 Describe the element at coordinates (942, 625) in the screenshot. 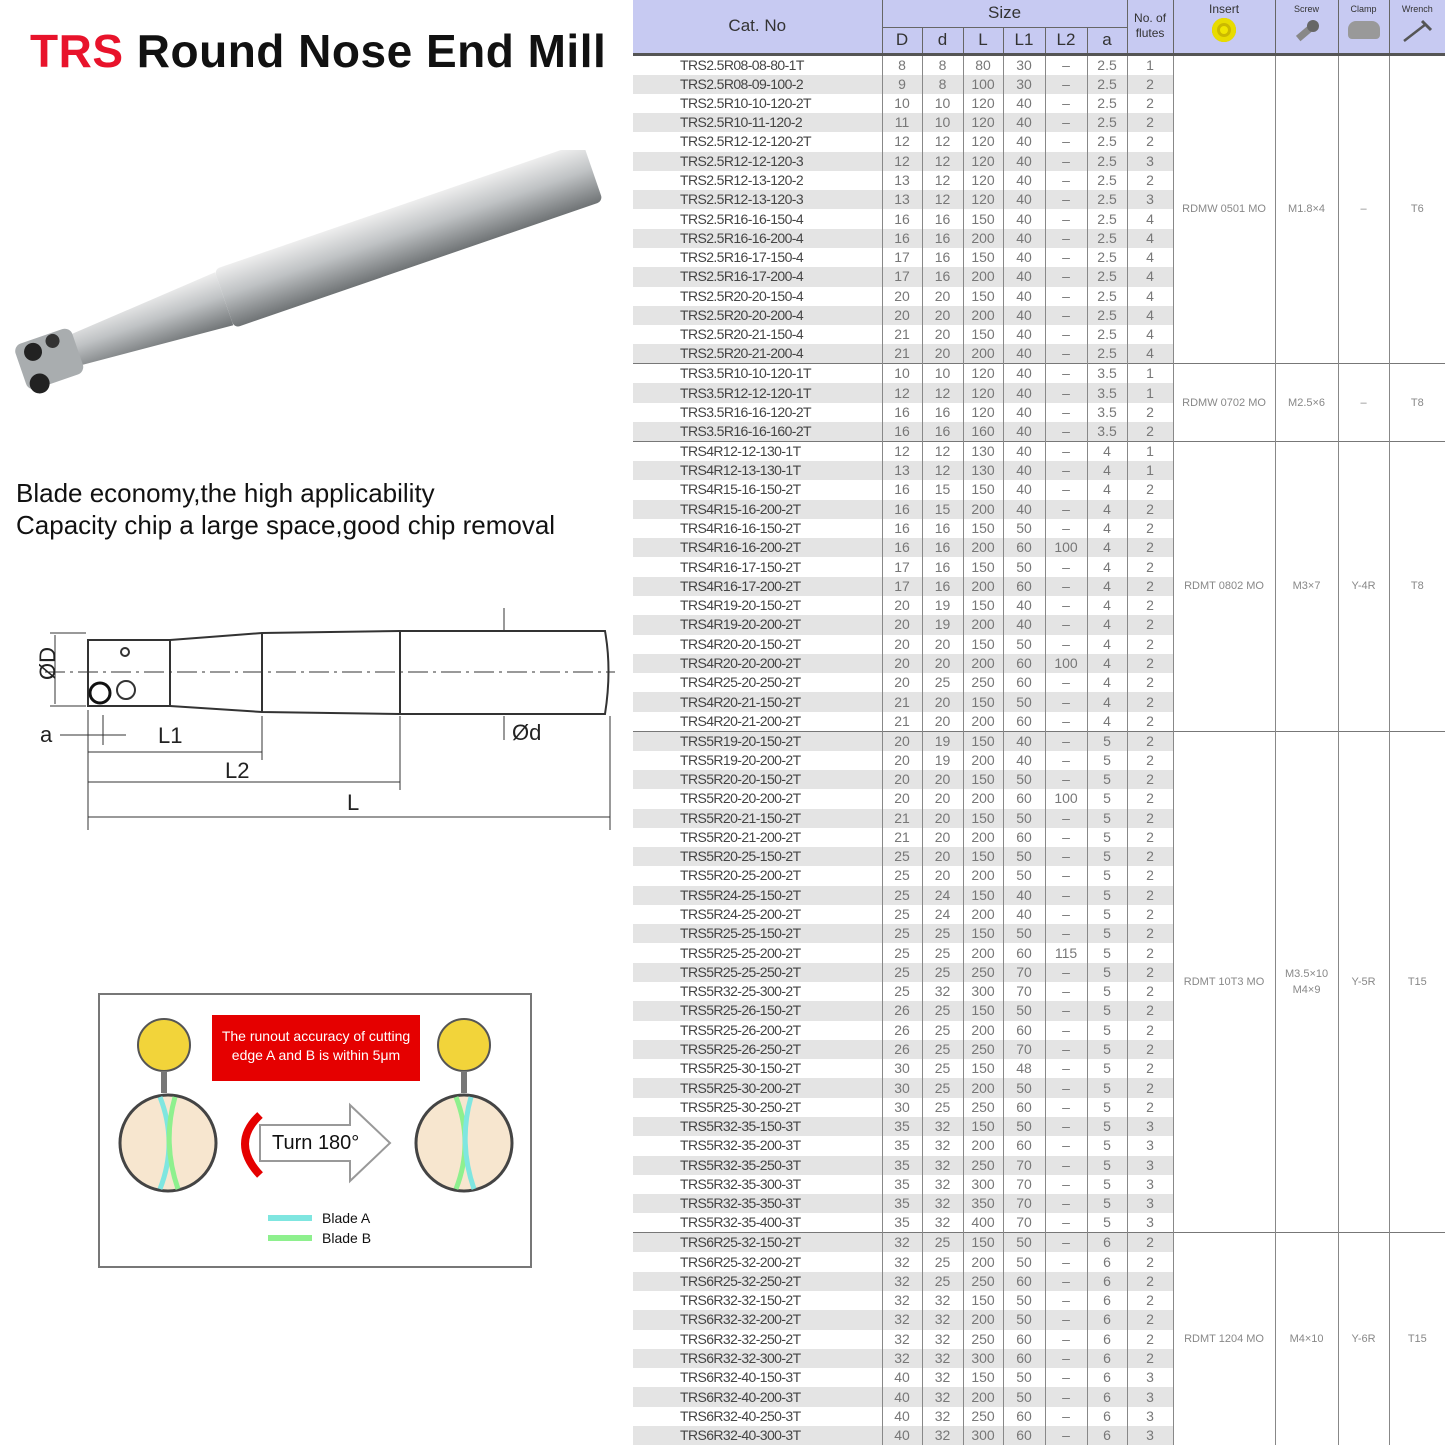

I see `cell-d: 19` at that location.